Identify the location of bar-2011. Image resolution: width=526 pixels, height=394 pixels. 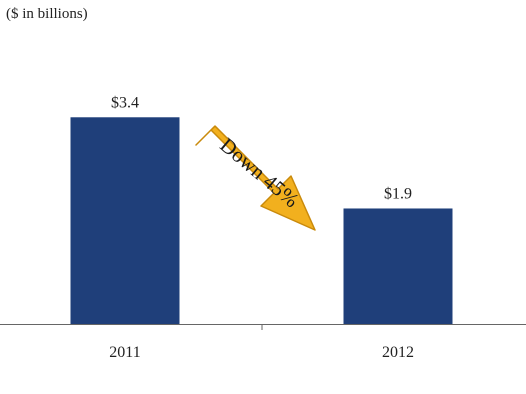
(125, 220).